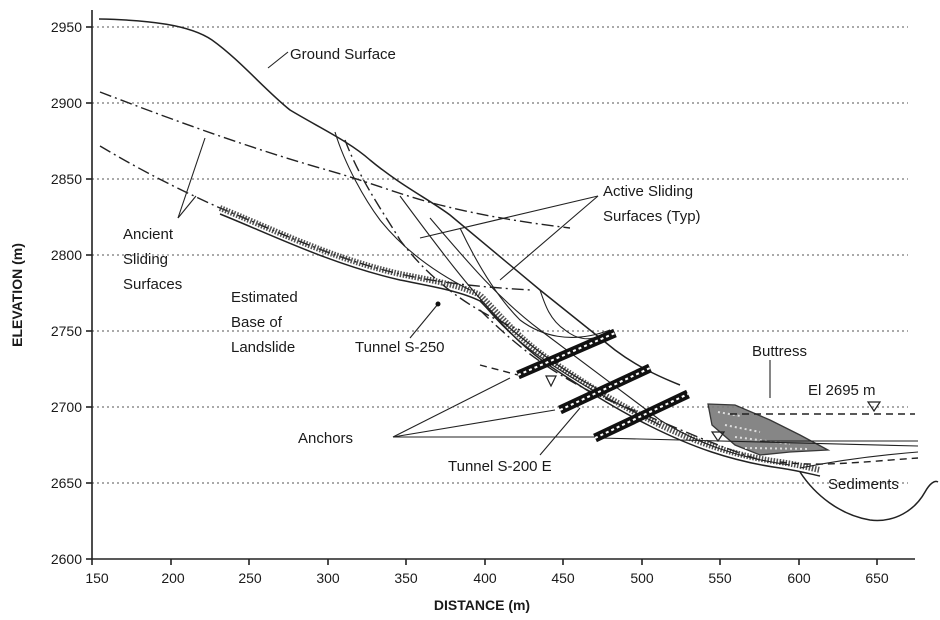 The width and height of the screenshot is (940, 620). Describe the element at coordinates (584, 385) in the screenshot. I see `tunnels` at that location.